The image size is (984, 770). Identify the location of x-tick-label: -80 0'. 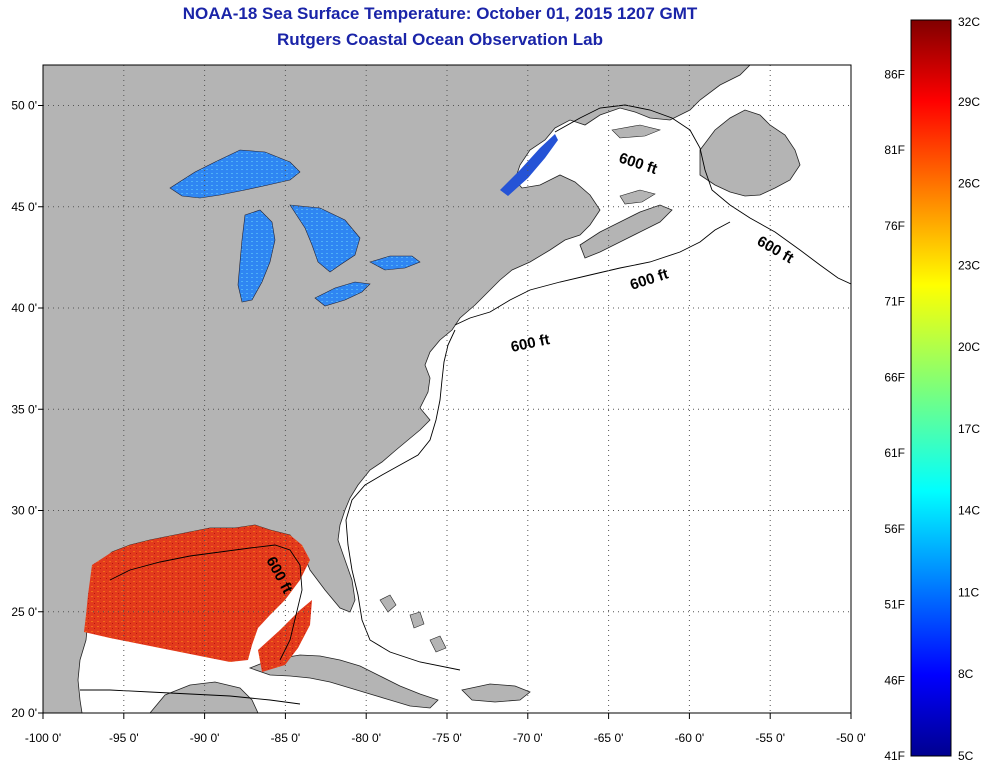
(366, 738).